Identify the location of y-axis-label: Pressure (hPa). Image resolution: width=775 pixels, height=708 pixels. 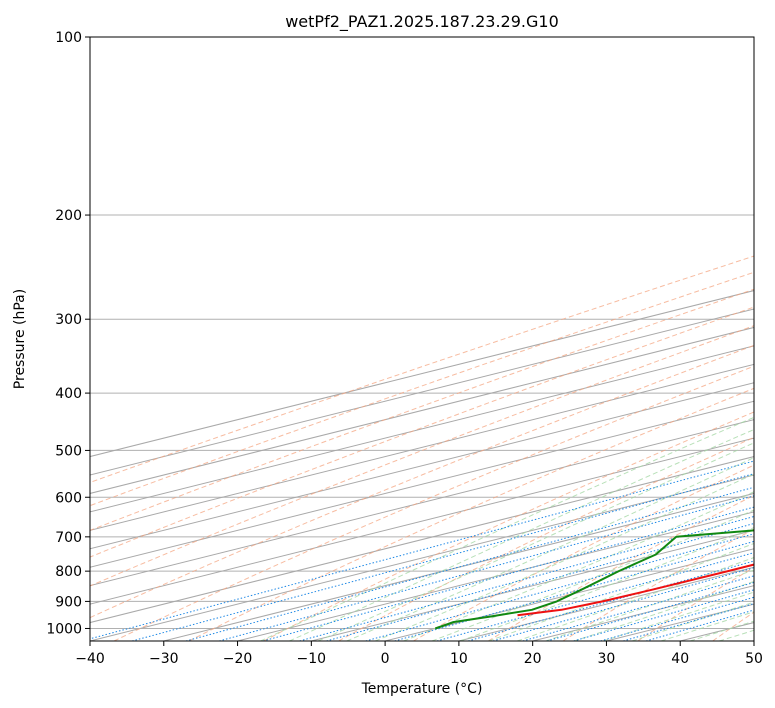
(20, 339).